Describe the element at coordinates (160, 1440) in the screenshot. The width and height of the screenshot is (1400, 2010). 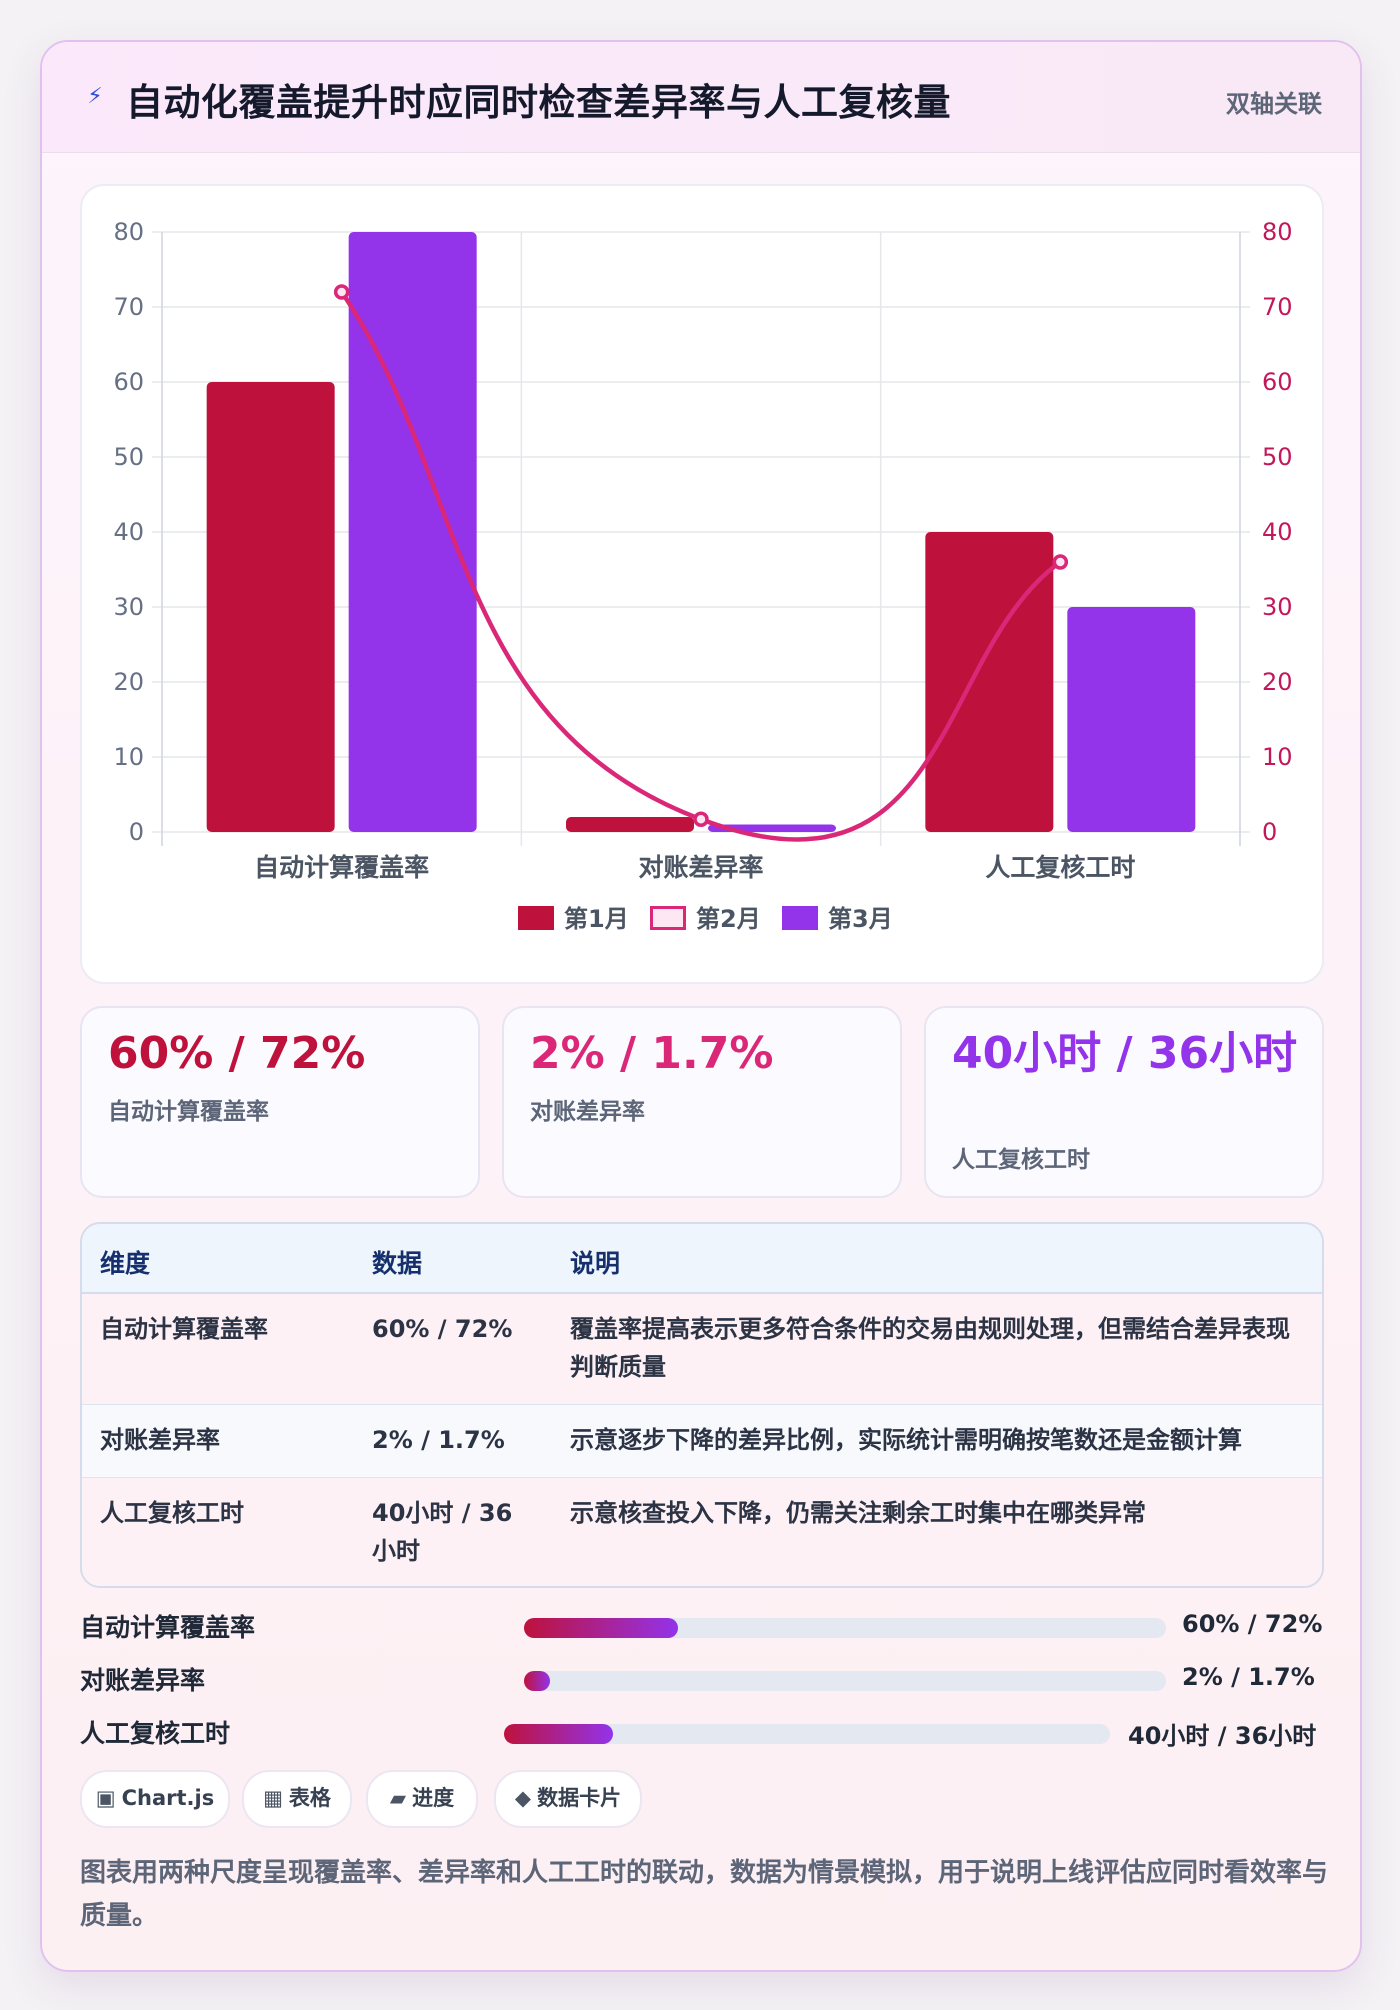
I see `table-cell-dimension: 对账差异率` at that location.